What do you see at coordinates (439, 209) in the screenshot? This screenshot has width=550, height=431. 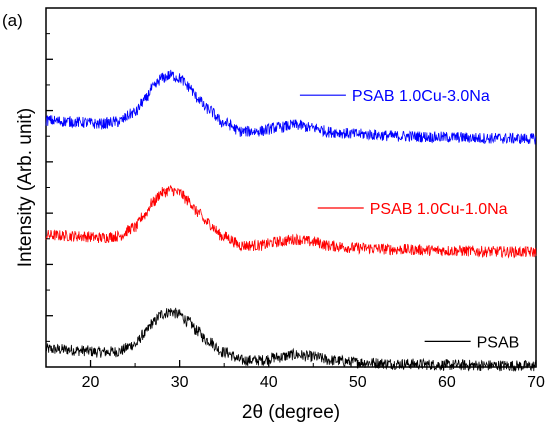 I see `legend-label-1: PSAB 1.0Cu-1.0Na` at bounding box center [439, 209].